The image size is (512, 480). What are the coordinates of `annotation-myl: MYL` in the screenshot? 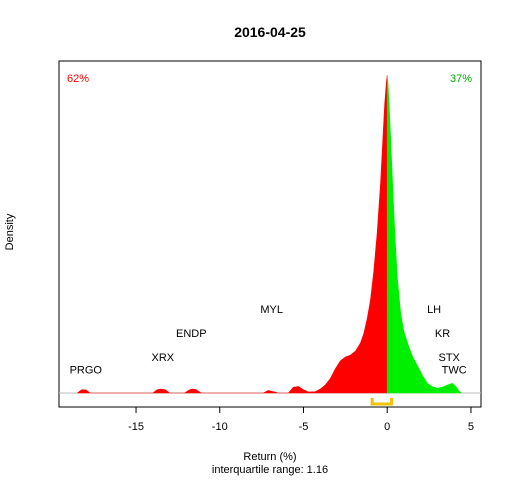 It's located at (271, 310).